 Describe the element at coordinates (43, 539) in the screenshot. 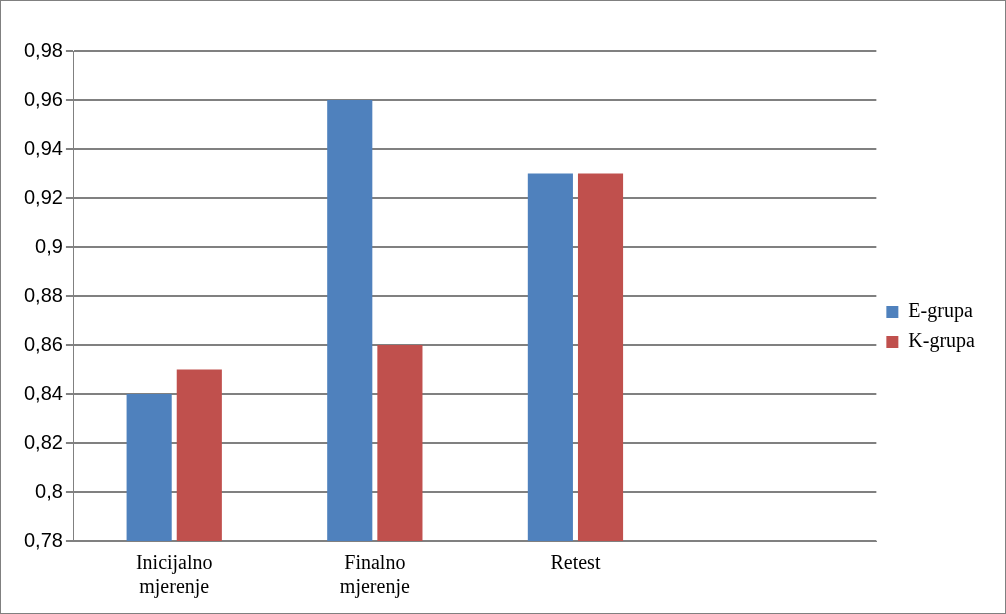

I see `y-tick-label: 0,78` at that location.